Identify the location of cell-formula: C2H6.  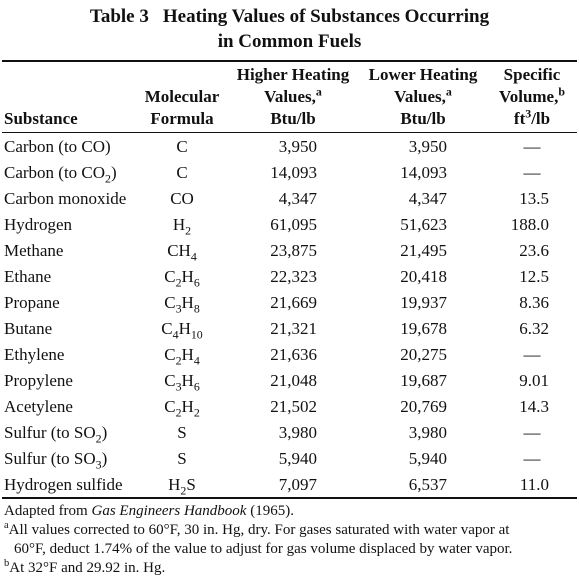
(182, 278).